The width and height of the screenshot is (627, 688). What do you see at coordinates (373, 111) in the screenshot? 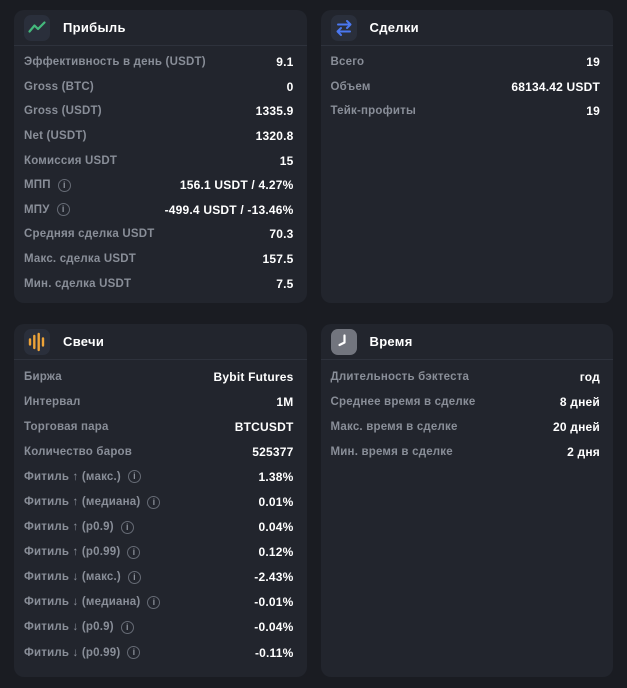
I see `stat-label: Тейк-профиты` at bounding box center [373, 111].